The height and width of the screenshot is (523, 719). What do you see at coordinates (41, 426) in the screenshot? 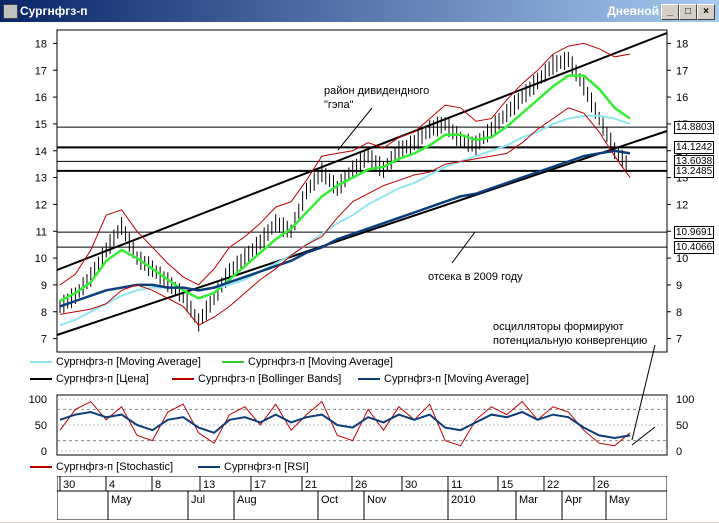
I see `osc-tick-label-left: 50` at bounding box center [41, 426].